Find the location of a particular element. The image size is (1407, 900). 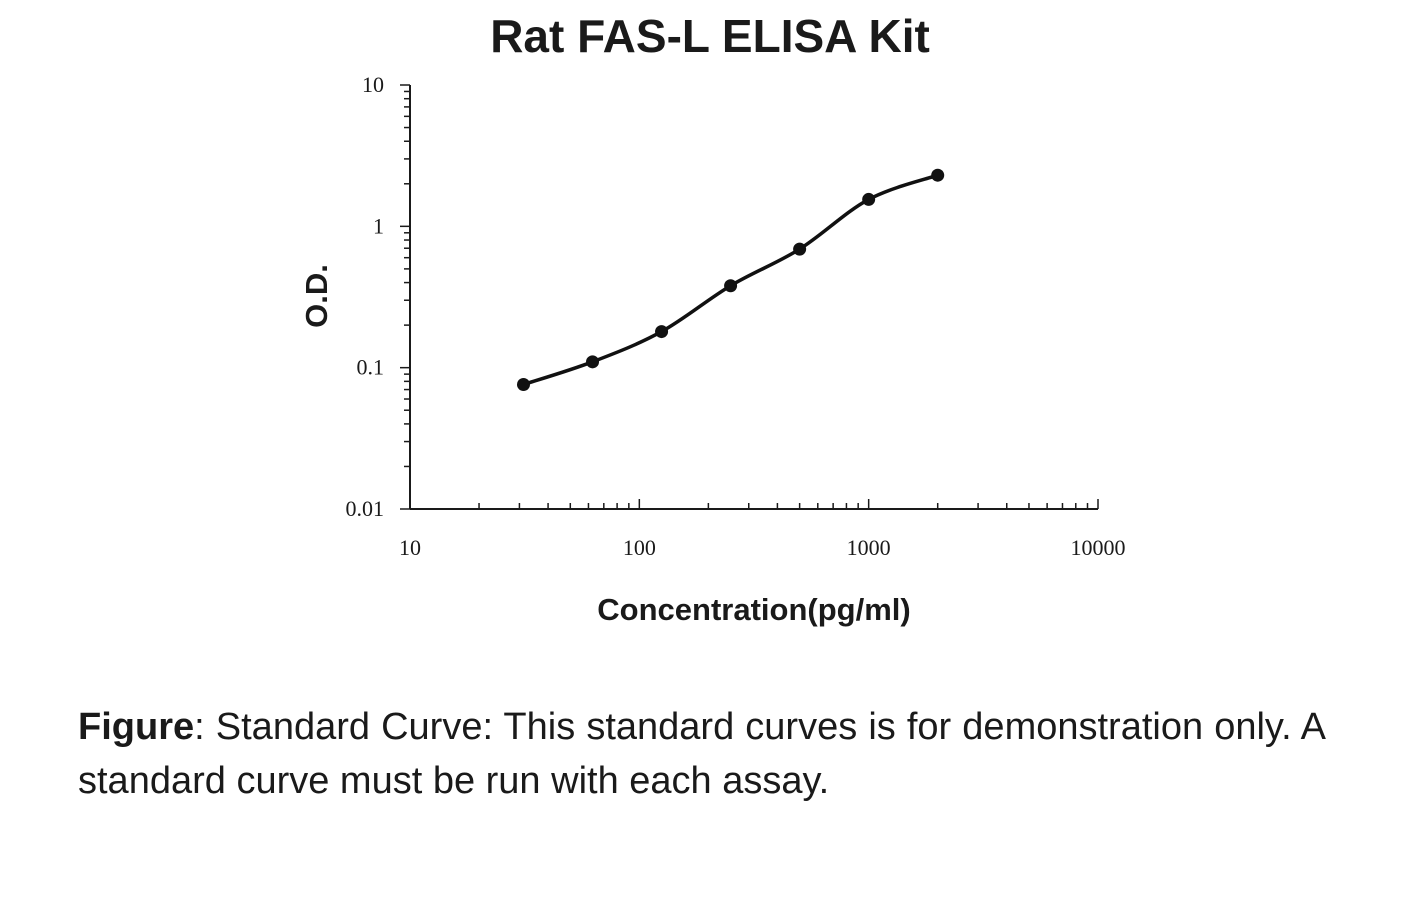

y-tick-labels: 0.01 0.1 1 10 is located at coordinates (365, 296).